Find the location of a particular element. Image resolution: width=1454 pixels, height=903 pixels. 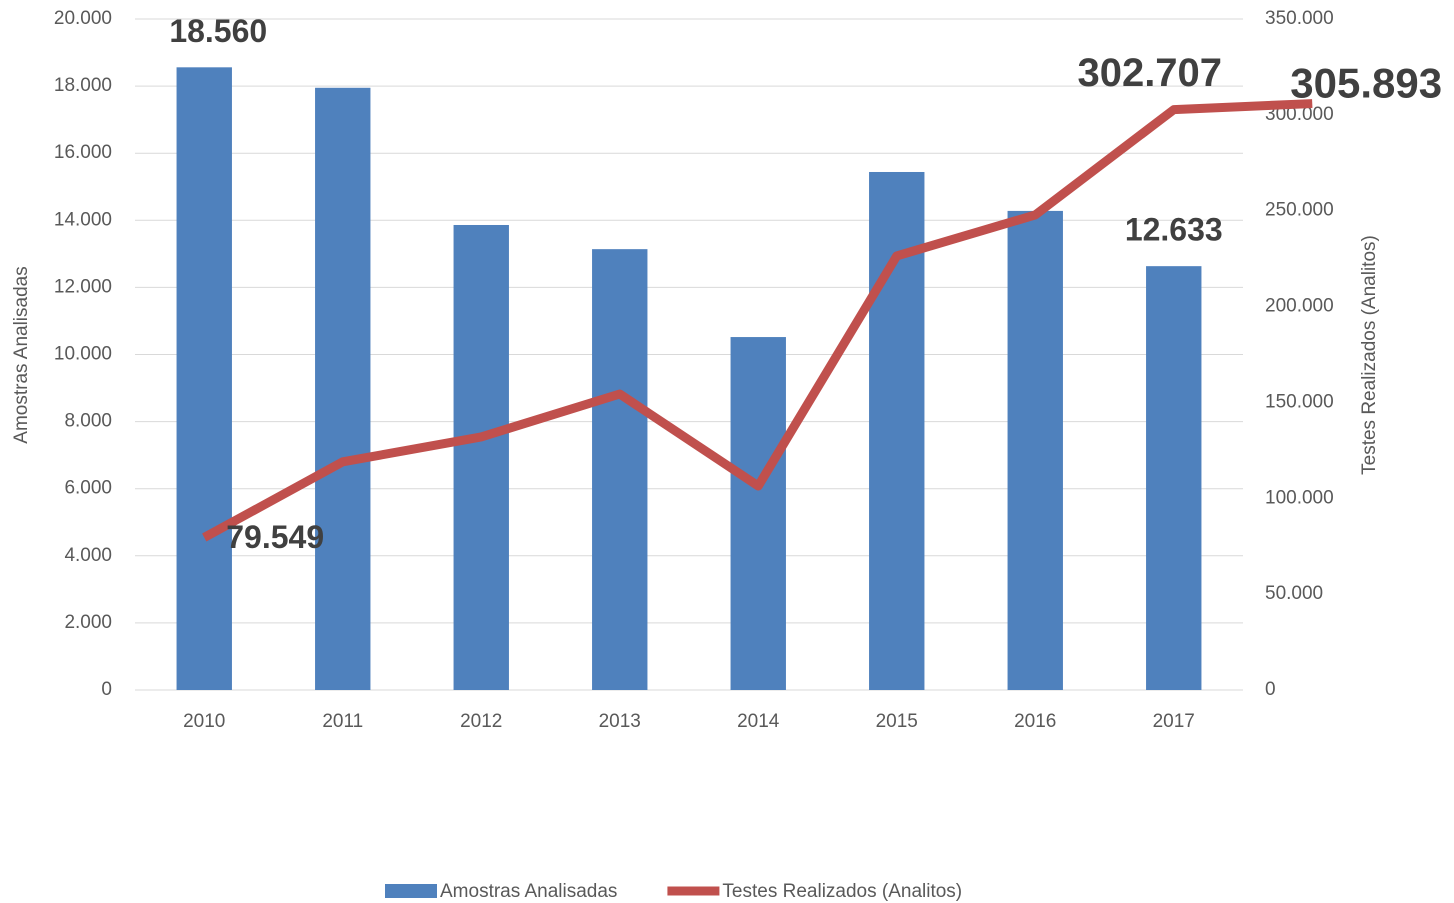

y2-tick-label: 250.000 is located at coordinates (1299, 210).